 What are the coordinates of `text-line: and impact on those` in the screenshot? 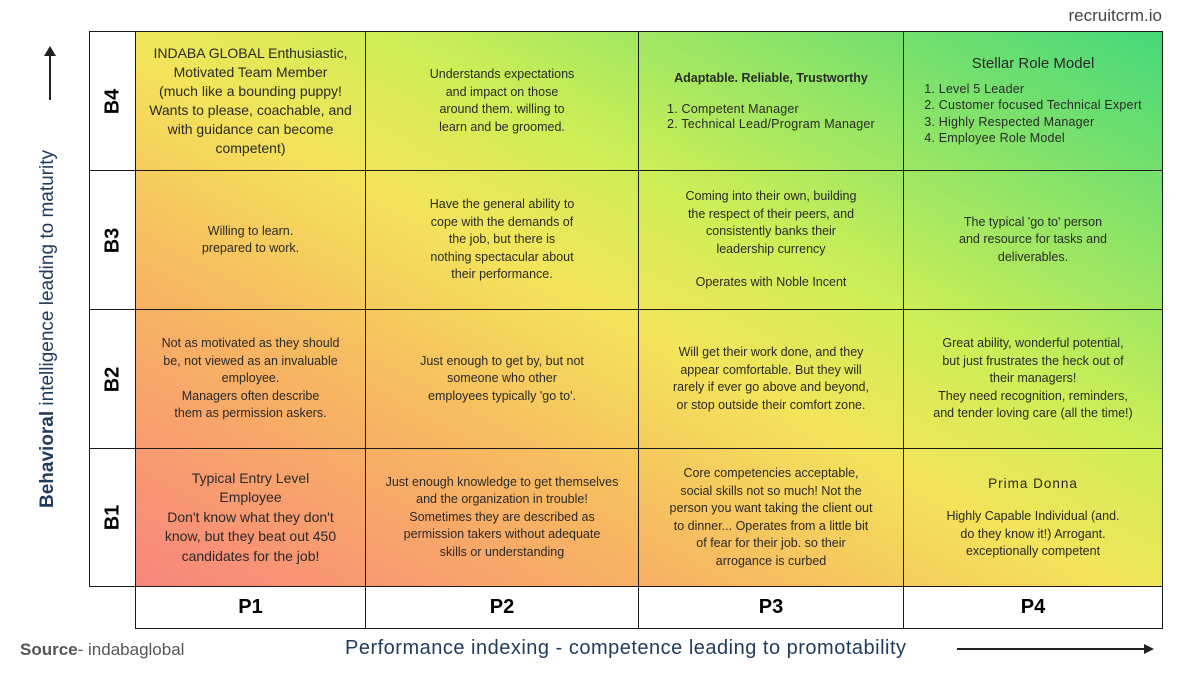 It's located at (502, 91).